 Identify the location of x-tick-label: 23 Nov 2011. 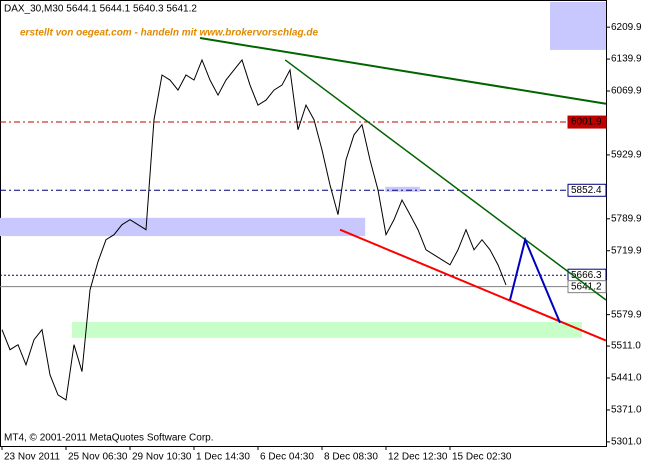
(32, 457).